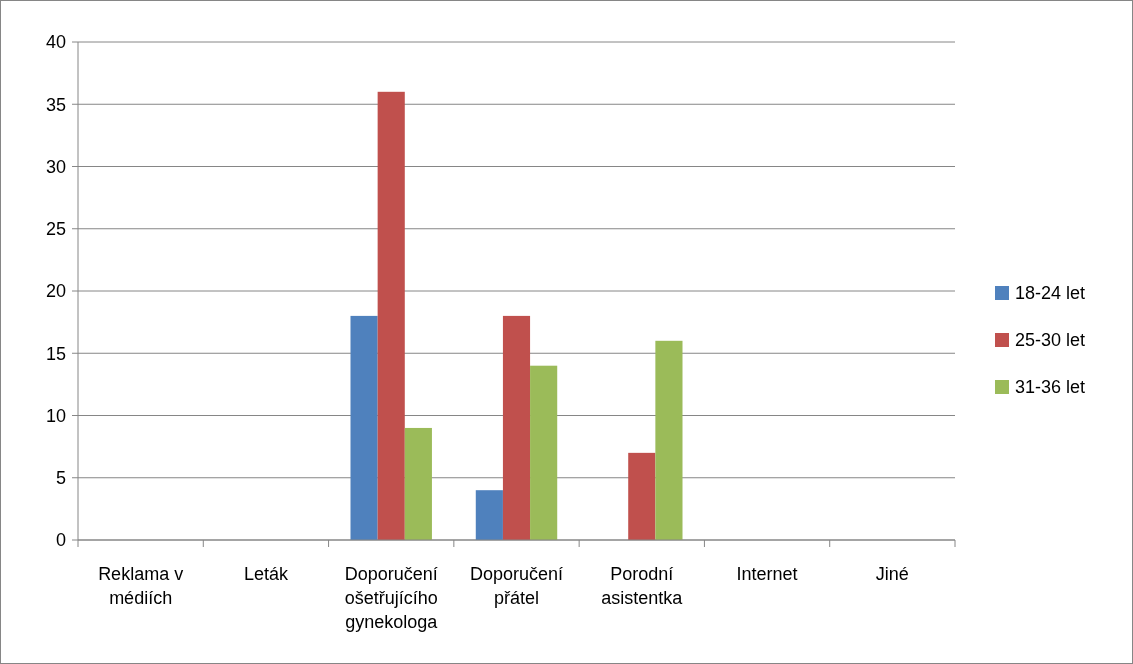 This screenshot has width=1133, height=664. Describe the element at coordinates (60, 478) in the screenshot. I see `y-tick-label: 5` at that location.